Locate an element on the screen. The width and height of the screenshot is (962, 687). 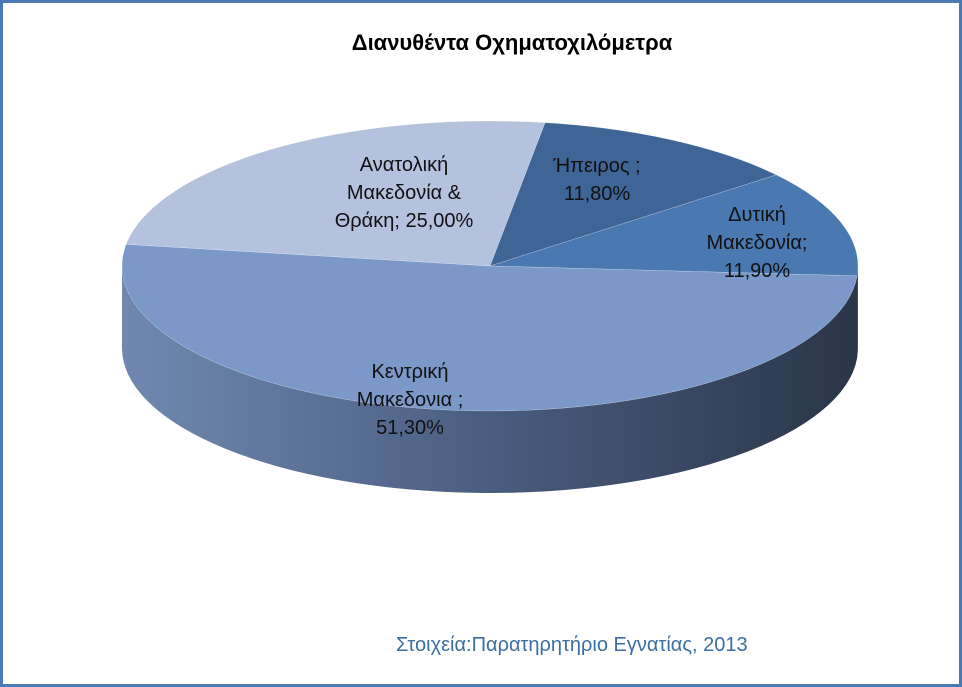
pie-side is located at coordinates (857, 312).